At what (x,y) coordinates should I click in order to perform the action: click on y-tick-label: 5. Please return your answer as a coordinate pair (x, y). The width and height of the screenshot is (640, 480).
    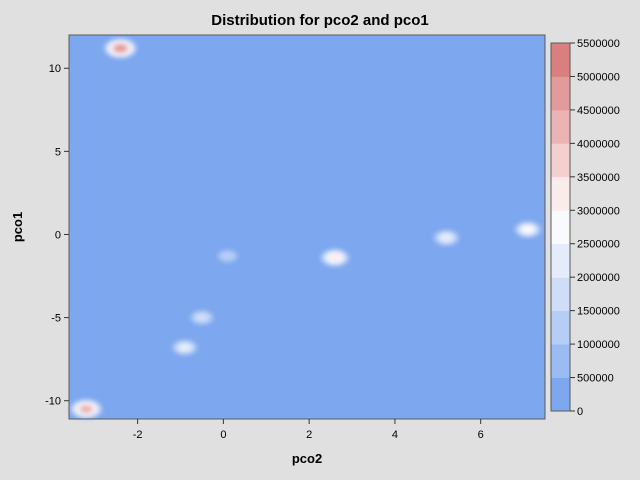
    Looking at the image, I should click on (58, 152).